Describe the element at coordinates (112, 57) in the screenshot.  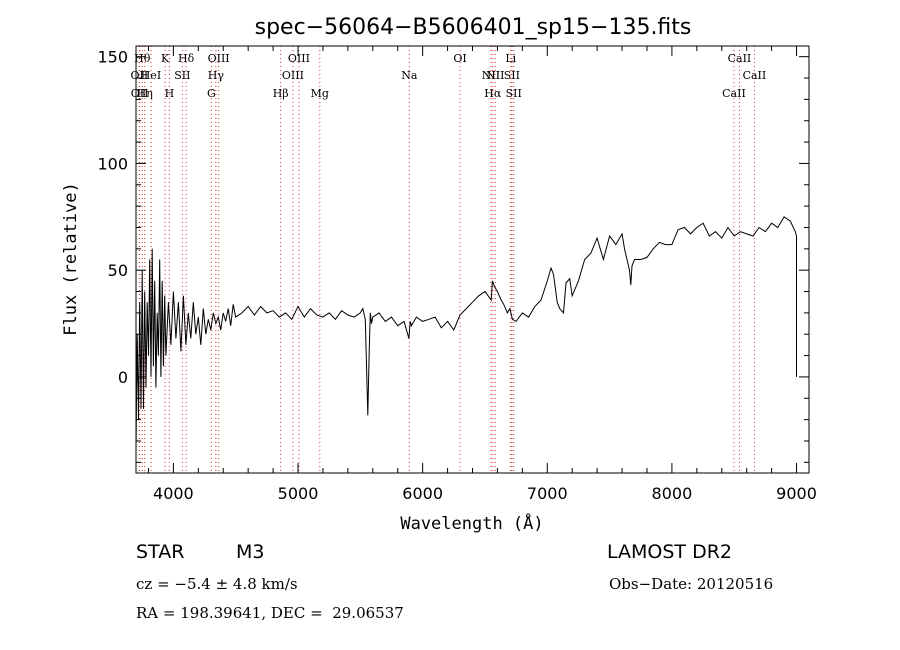
I see `y-tick-label: 150` at that location.